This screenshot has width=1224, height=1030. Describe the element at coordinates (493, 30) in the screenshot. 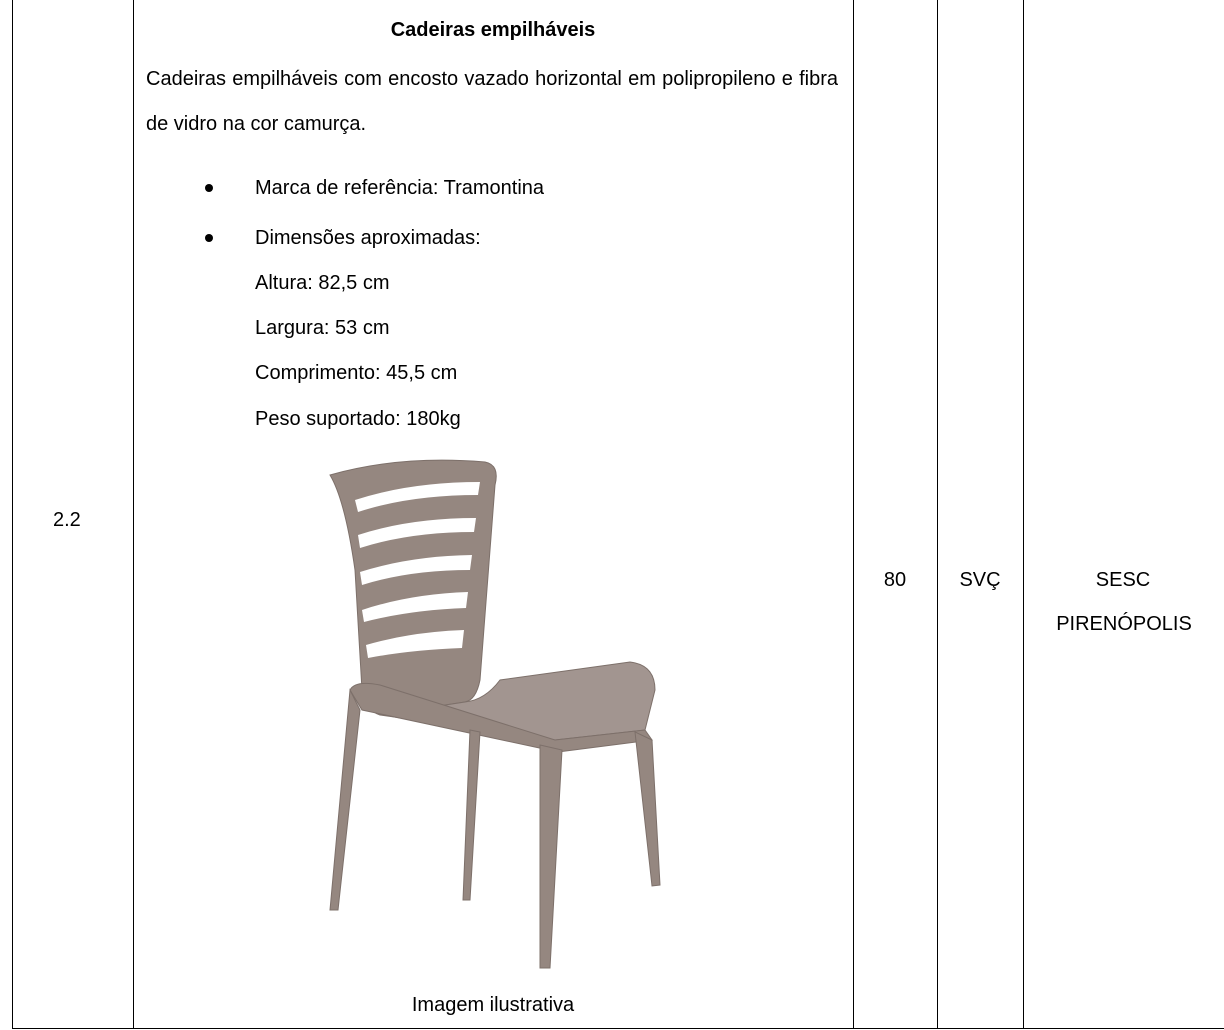

I see `product-title: Cadeiras empilháveis` at that location.